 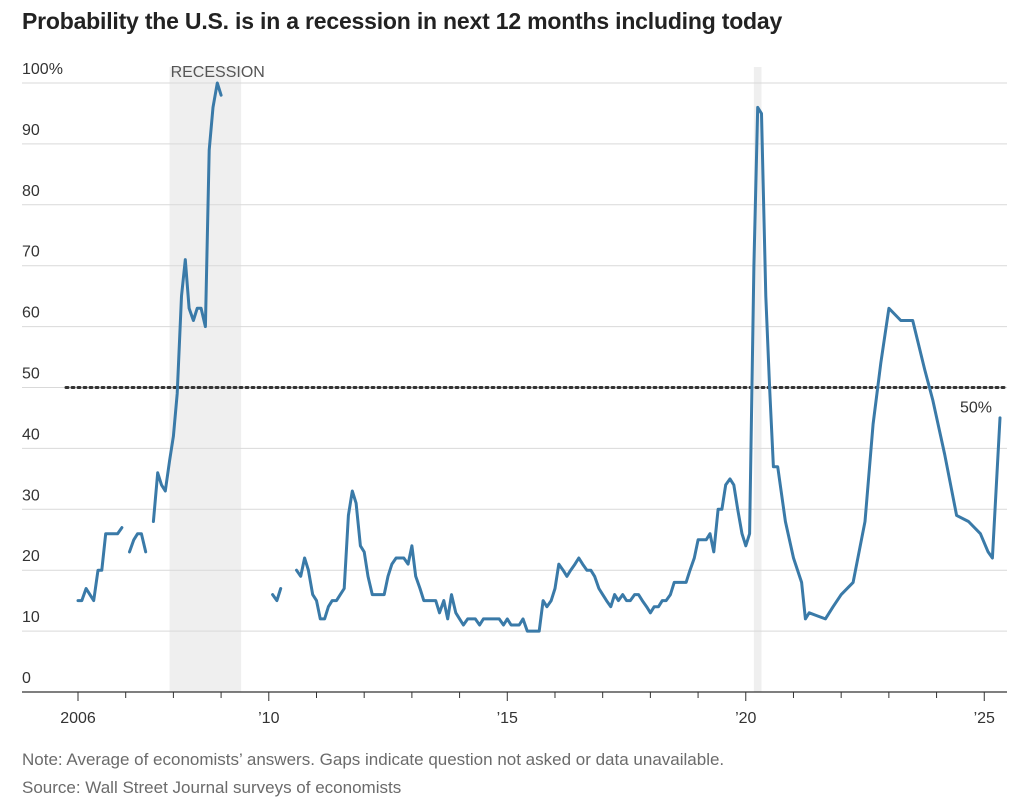 I want to click on recession-label: RECESSION, so click(x=218, y=72).